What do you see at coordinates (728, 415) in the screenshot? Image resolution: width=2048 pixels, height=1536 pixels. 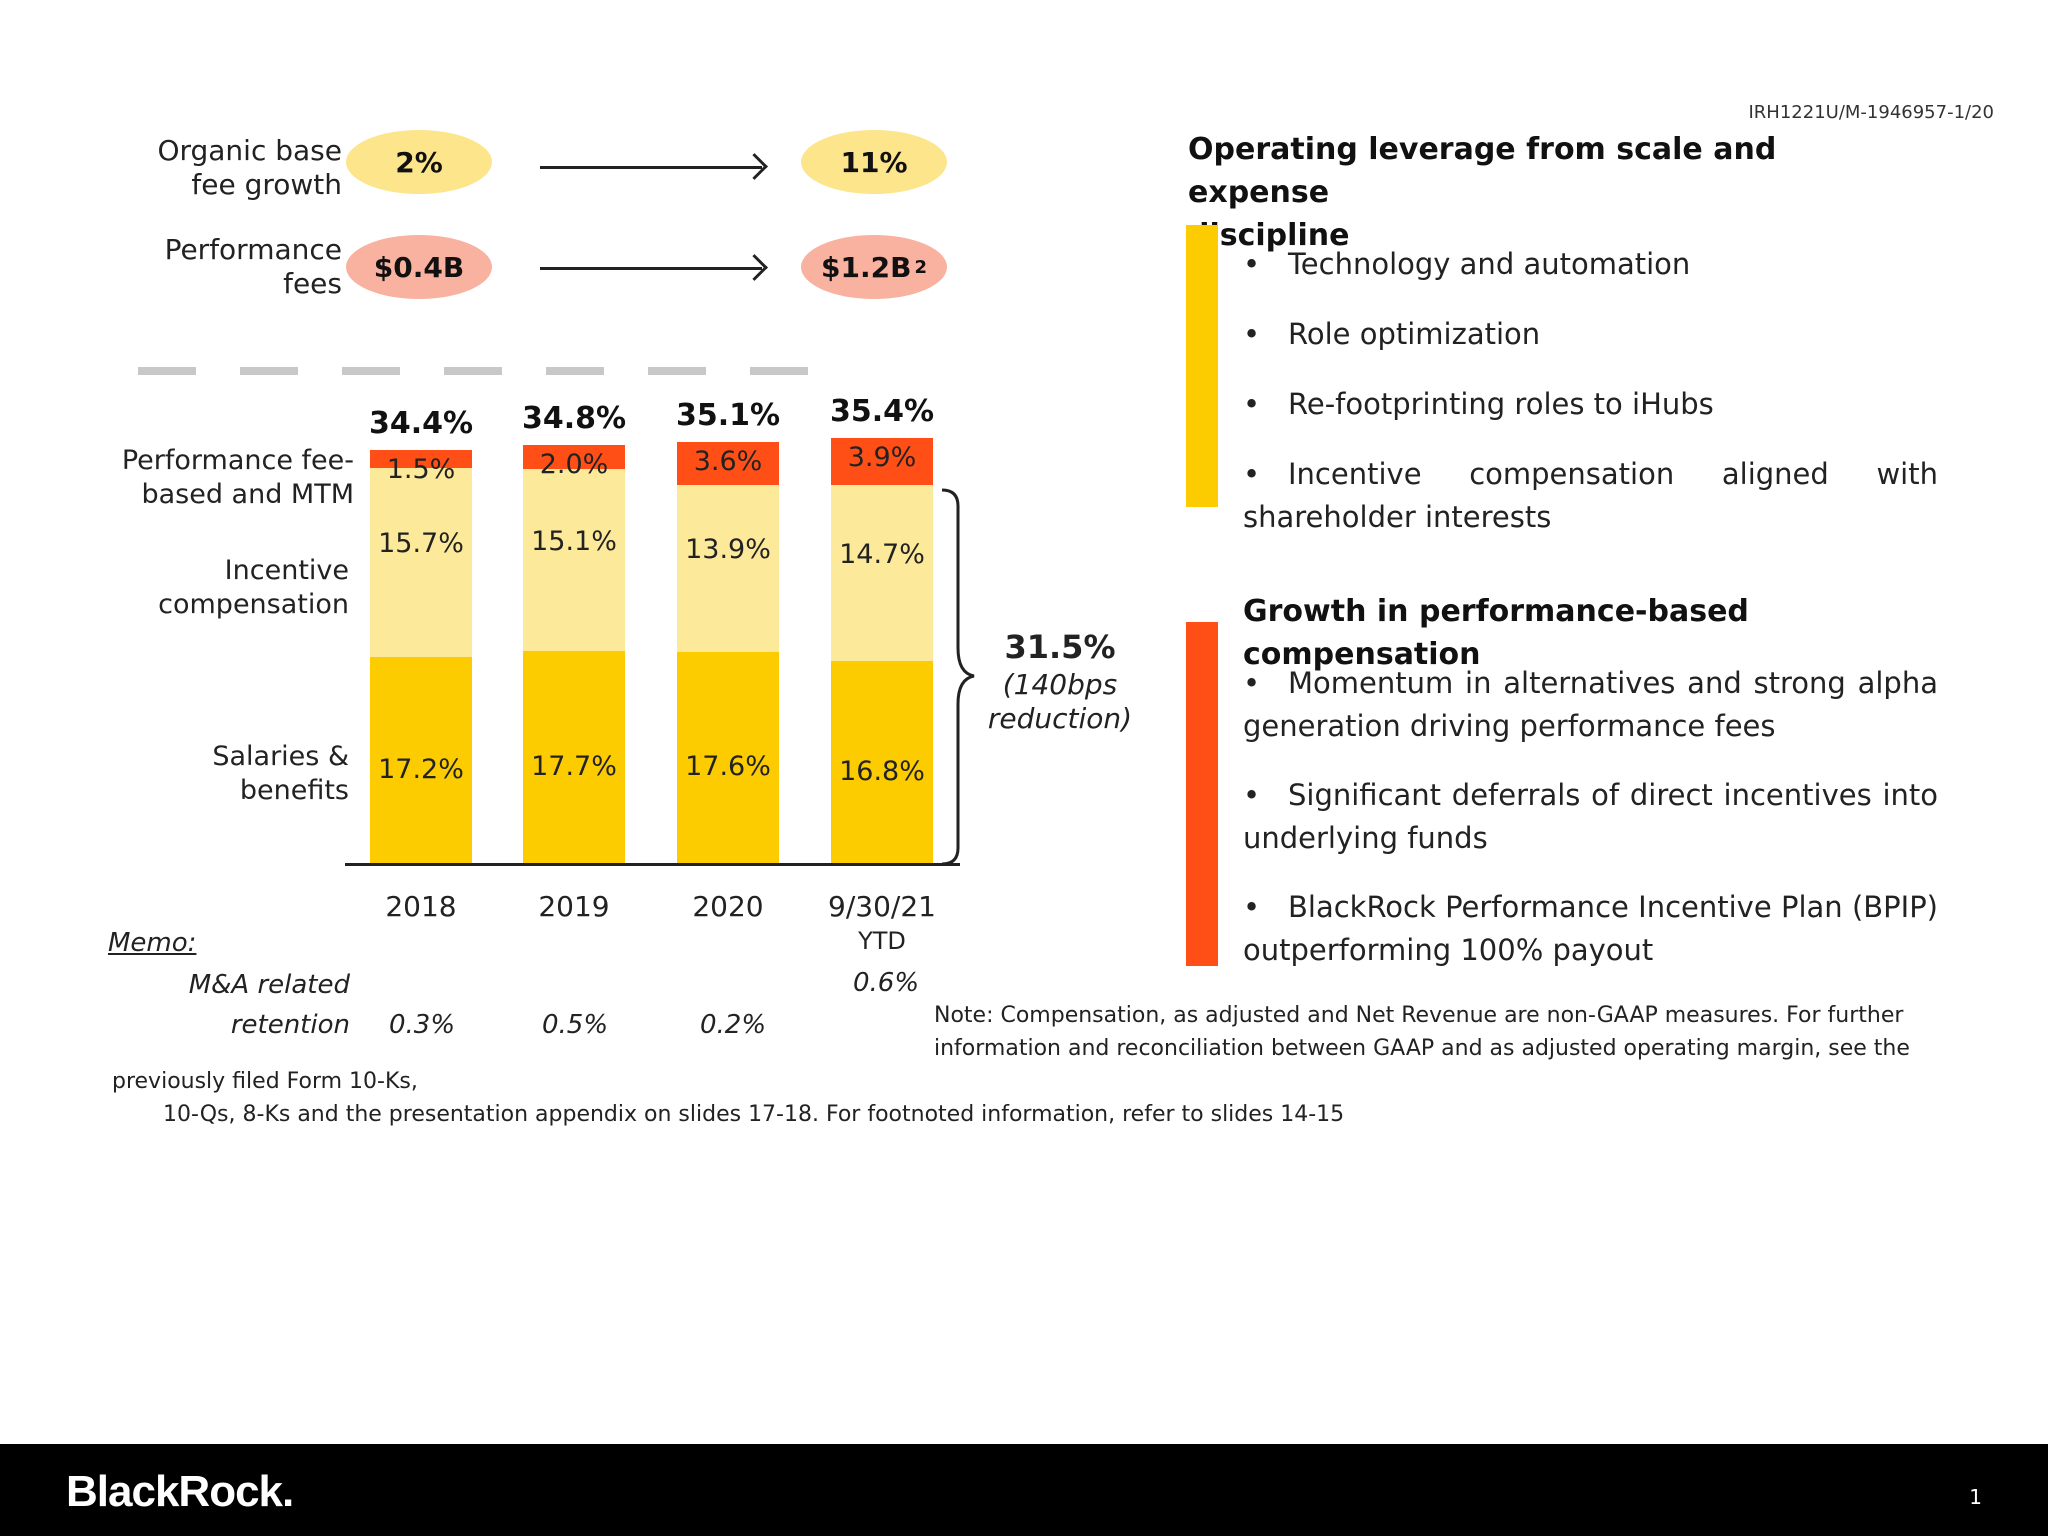 I see `bar-total-label: 35.1%` at bounding box center [728, 415].